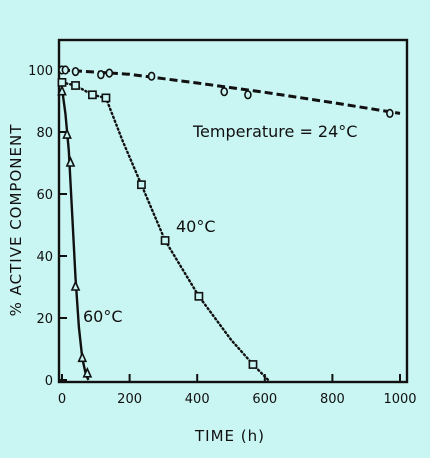  I want to click on y-tick-label: 40, so click(44, 257).